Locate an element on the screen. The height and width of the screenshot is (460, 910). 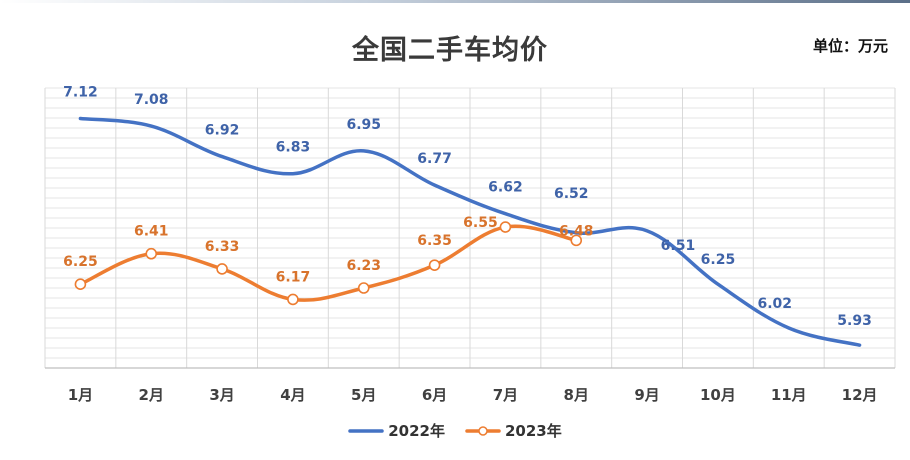
data-label-2023年: 6.41 is located at coordinates (151, 232).